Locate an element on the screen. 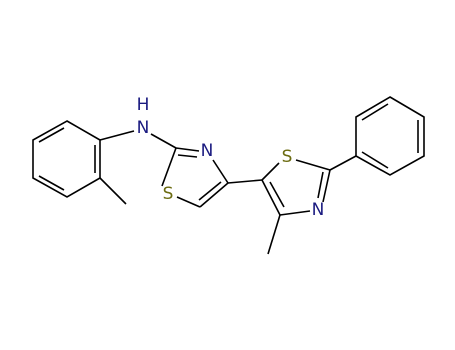 The width and height of the screenshot is (455, 350). atom-label: H is located at coordinates (143, 105).